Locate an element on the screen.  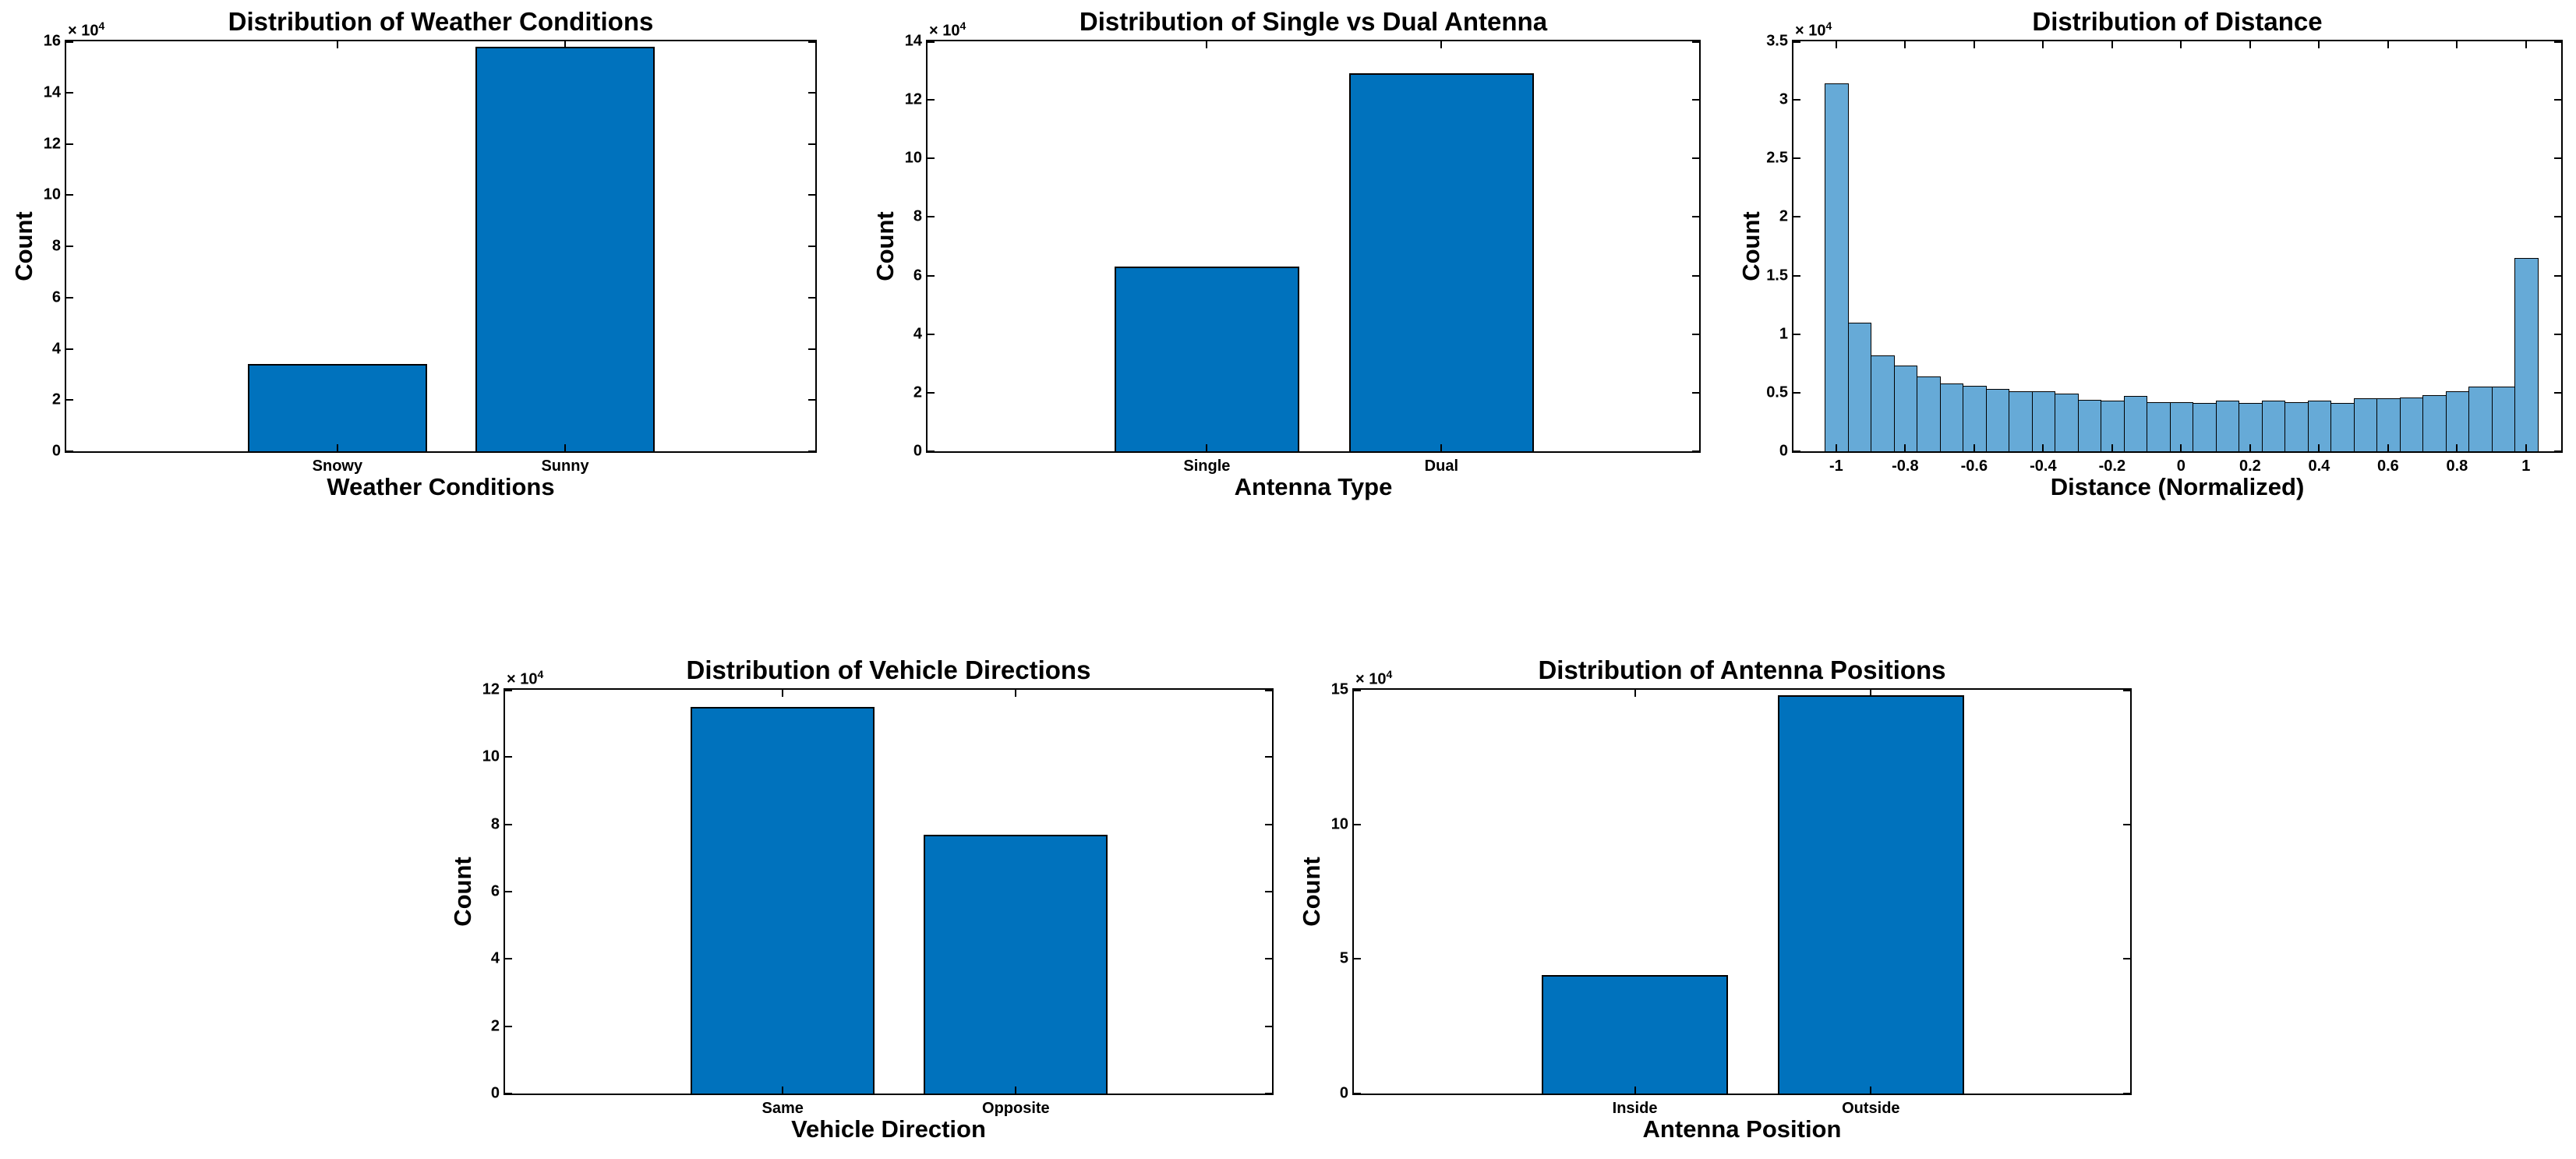
bar-inside is located at coordinates (1636, 1034).